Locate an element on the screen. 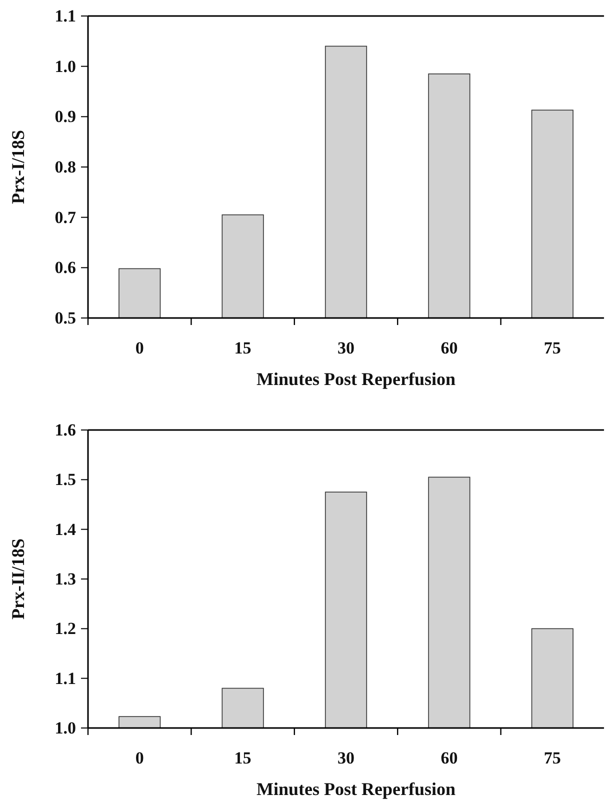  y-axis-title: Prx-II/18S is located at coordinates (18, 579).